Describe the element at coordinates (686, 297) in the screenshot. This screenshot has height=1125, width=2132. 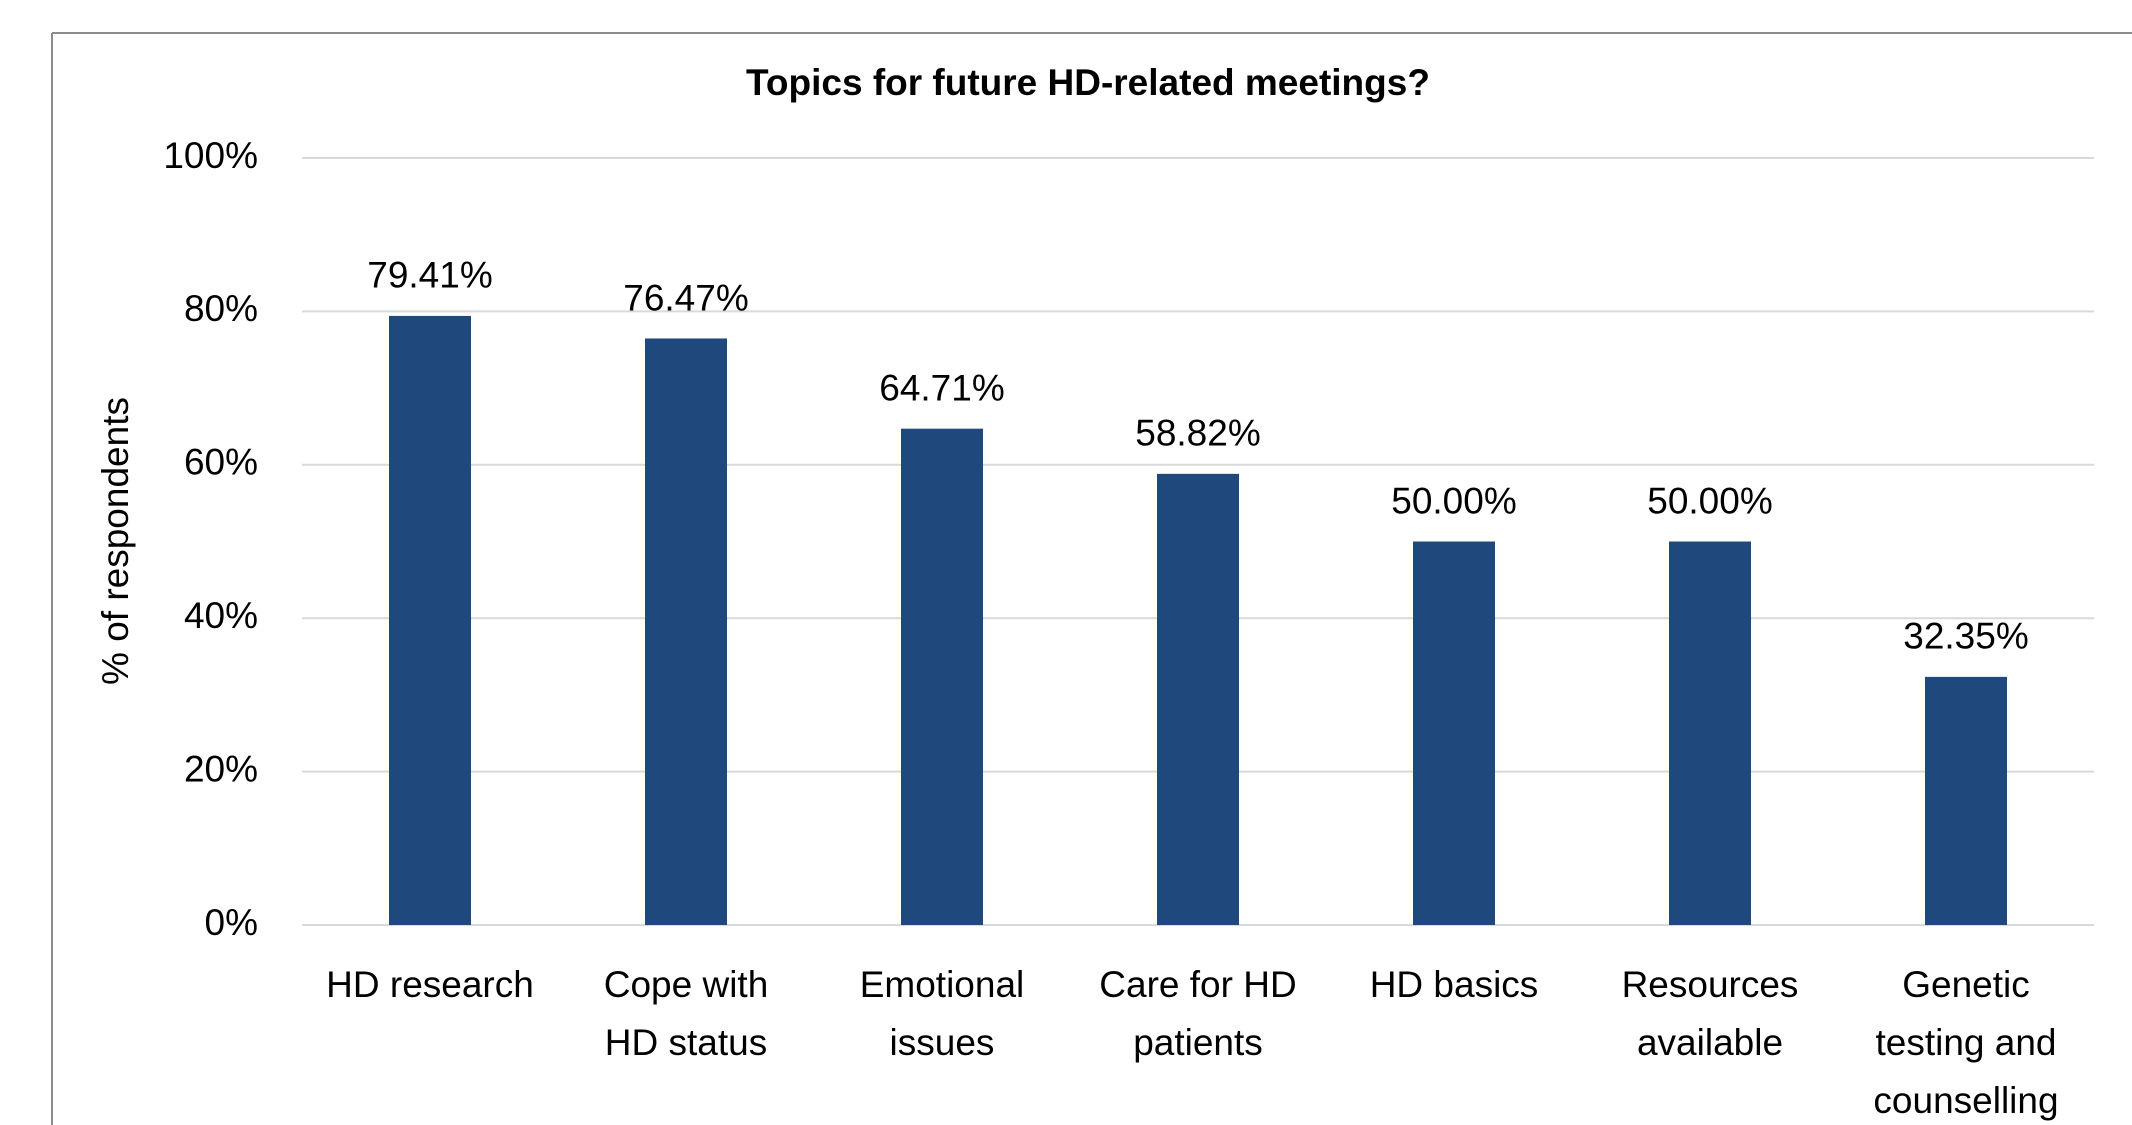
I see `data-label: 76.47%` at that location.